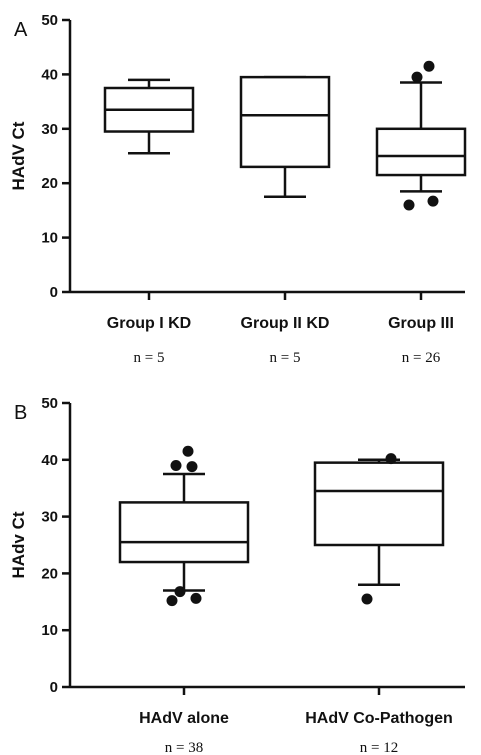 This screenshot has width=481, height=755. What do you see at coordinates (54, 292) in the screenshot?
I see `panel-a-y-tick-label: 0` at bounding box center [54, 292].